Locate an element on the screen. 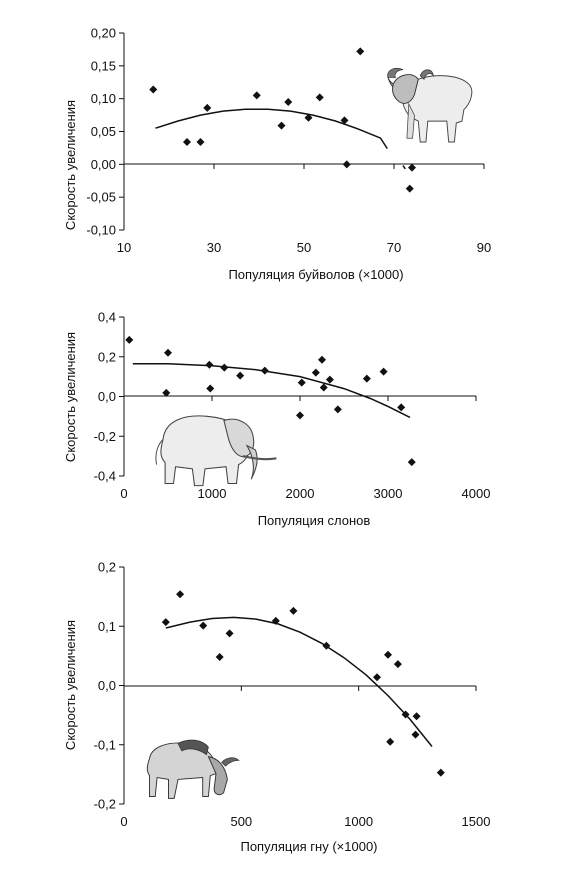  chart-buffalo-y-tick-label: -0,10 is located at coordinates (101, 230).